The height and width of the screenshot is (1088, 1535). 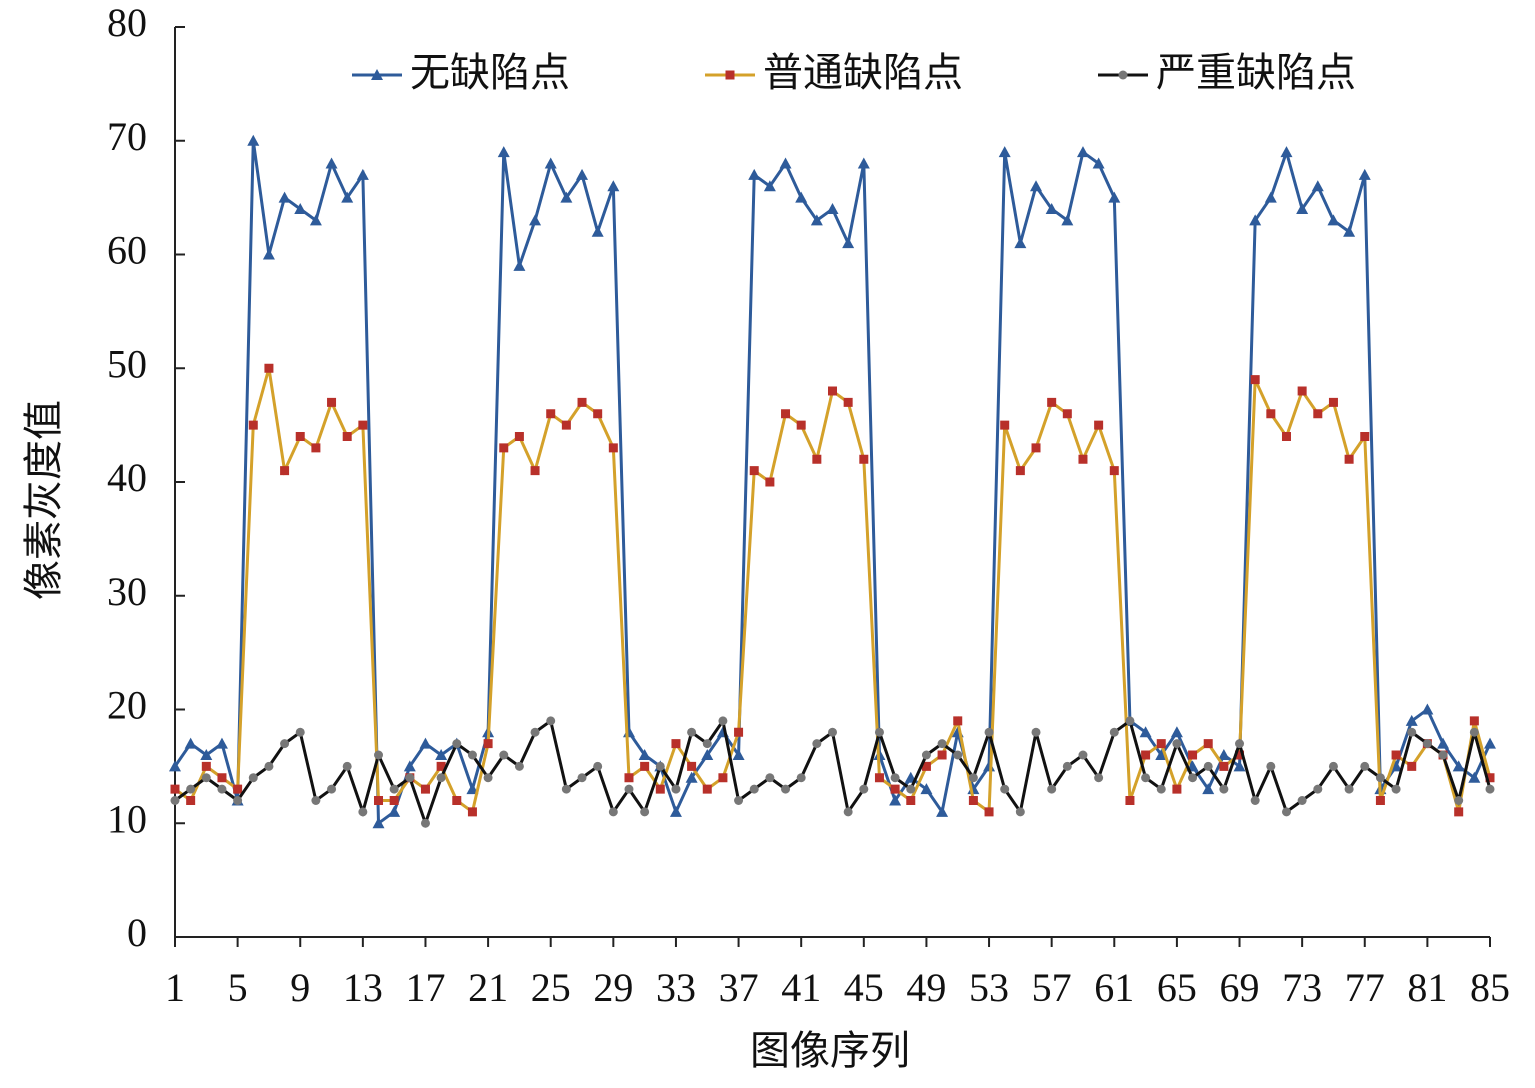 What do you see at coordinates (1177, 987) in the screenshot?
I see `x-tick-label: 65` at bounding box center [1177, 987].